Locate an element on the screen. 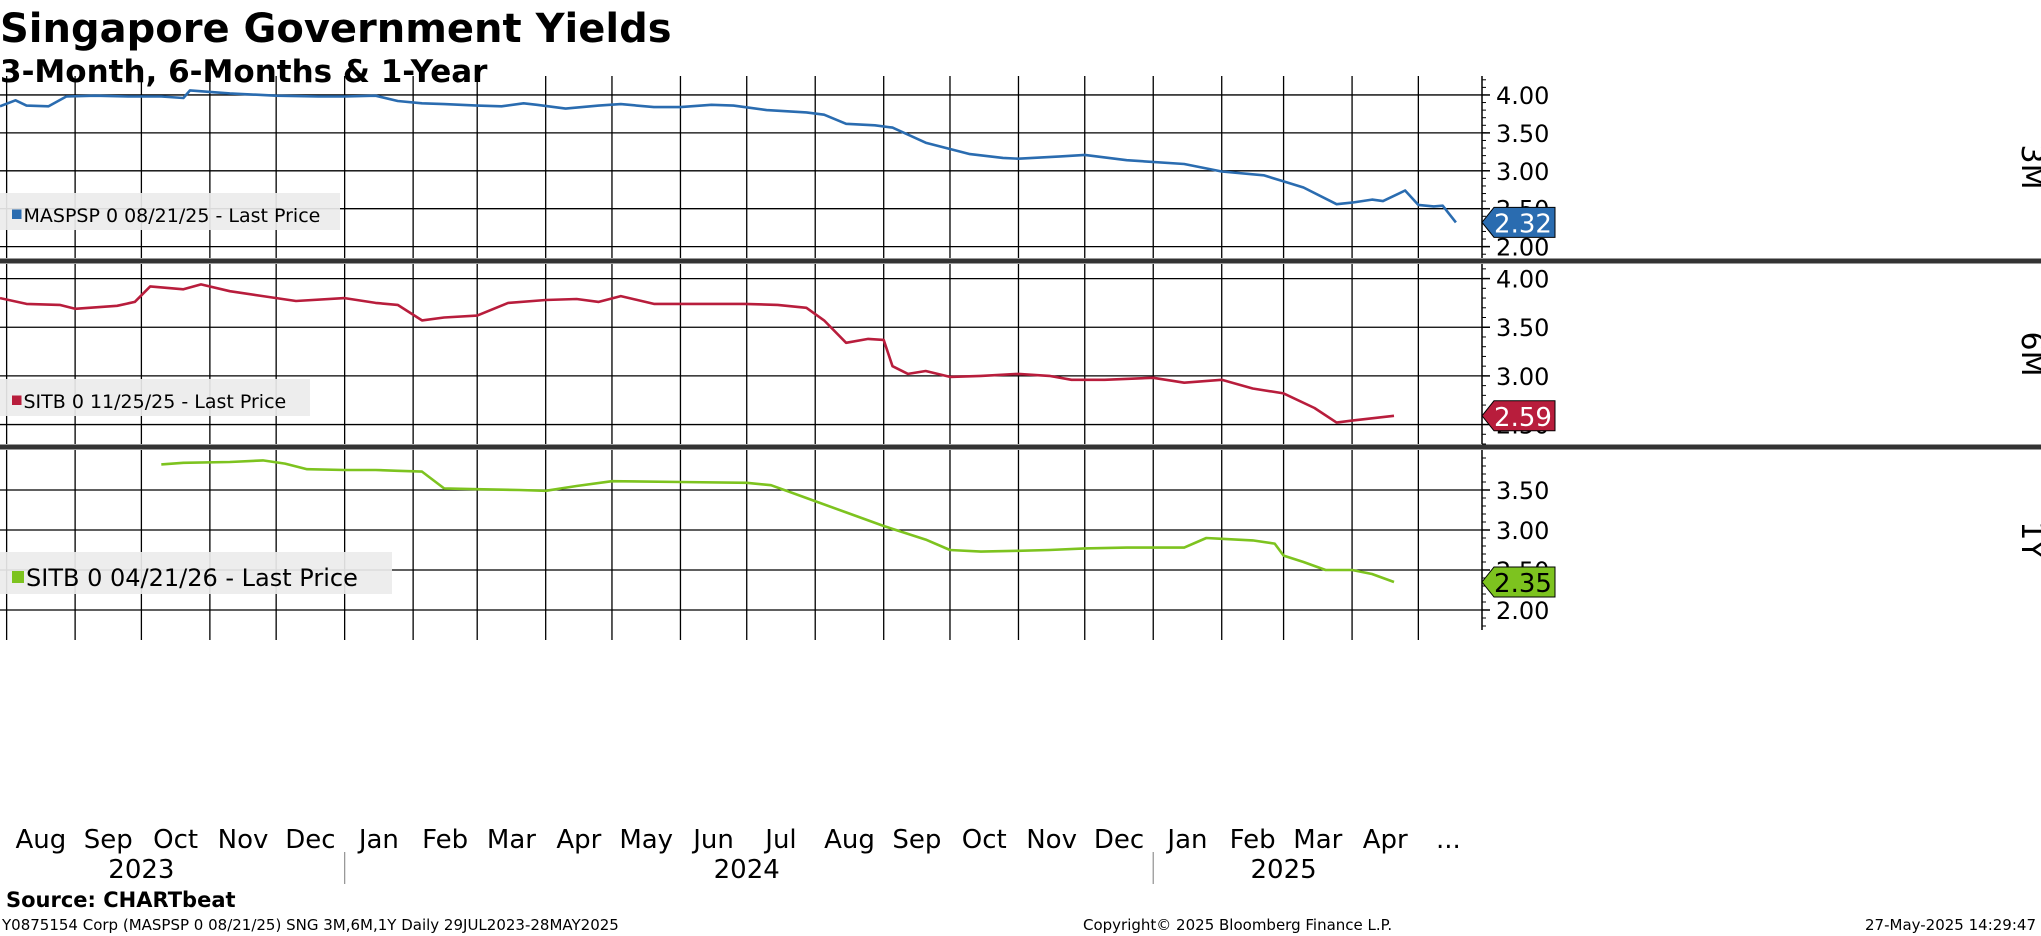 The height and width of the screenshot is (936, 2041). panel-label-3M: 3M is located at coordinates (2027, 167).